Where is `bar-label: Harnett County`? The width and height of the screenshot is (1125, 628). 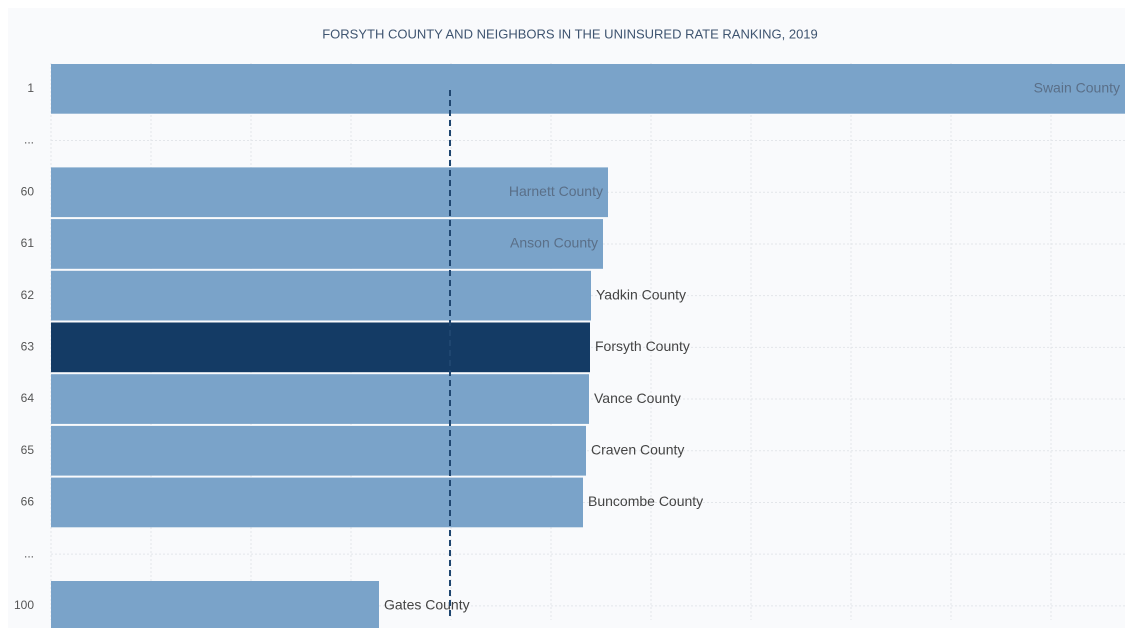 bar-label: Harnett County is located at coordinates (556, 191).